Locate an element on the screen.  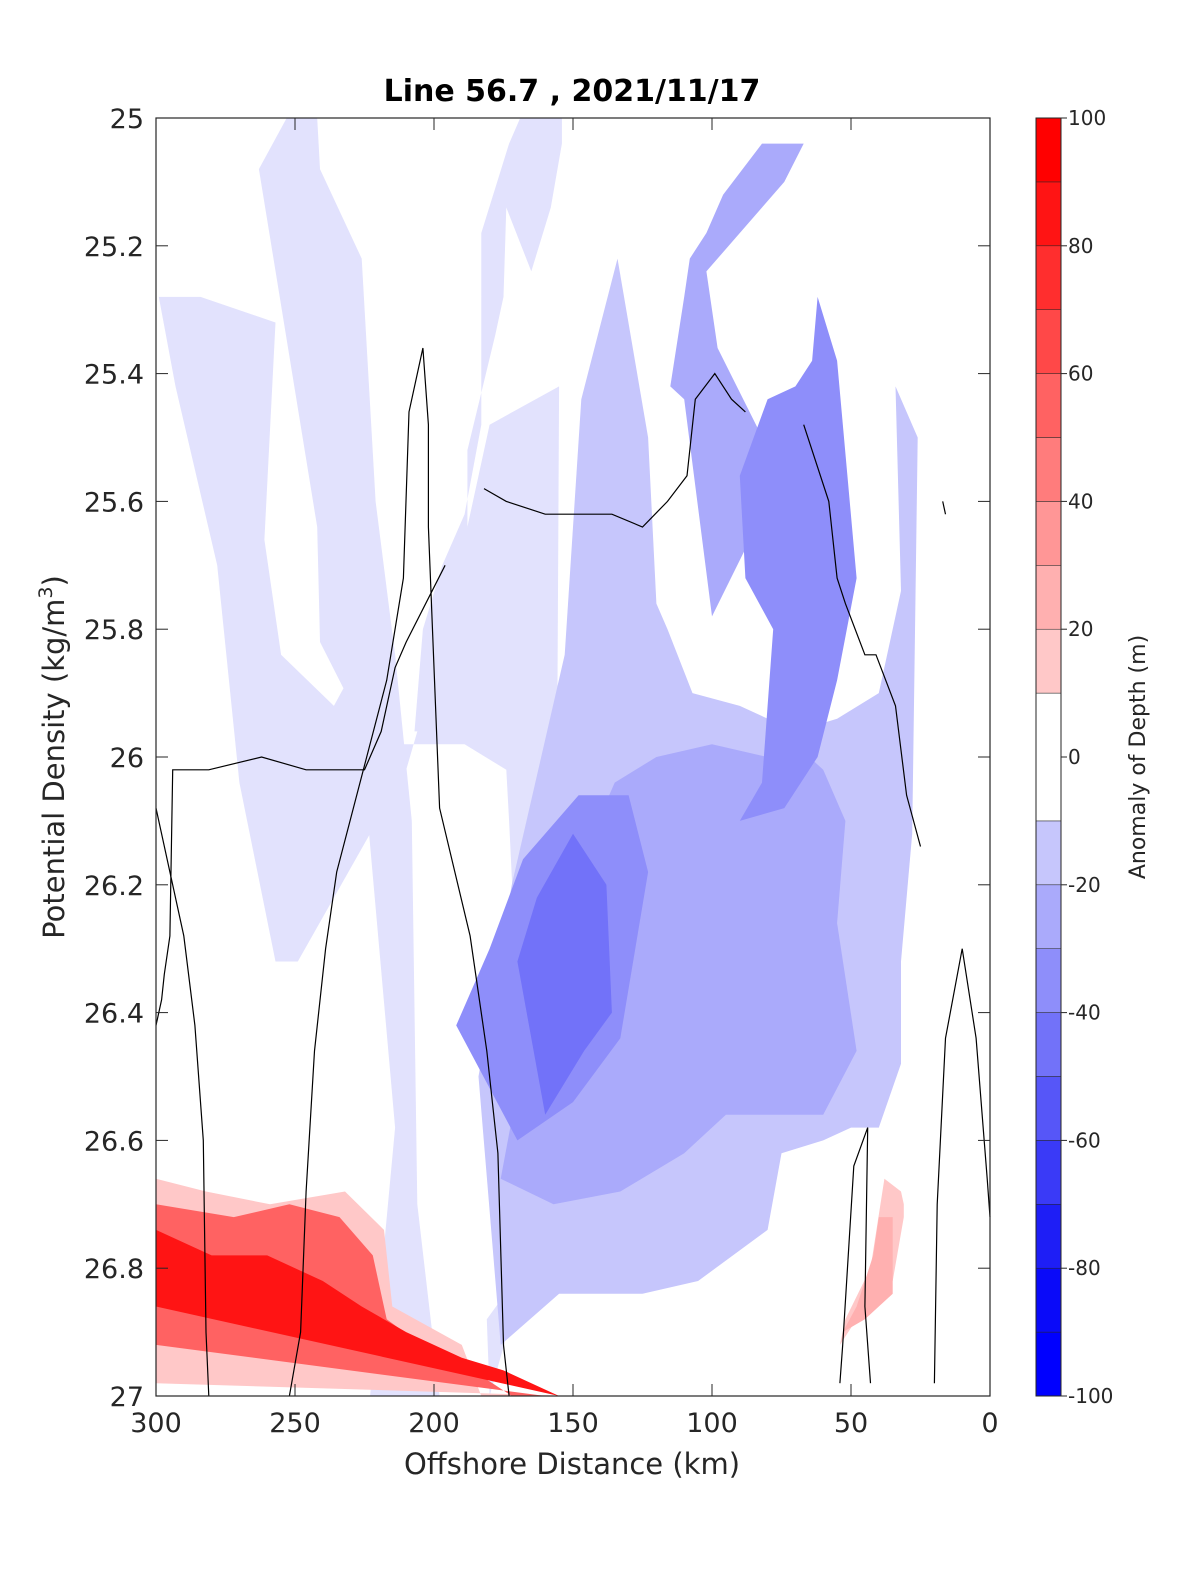
x-tick-label: 50 is located at coordinates (851, 1423).